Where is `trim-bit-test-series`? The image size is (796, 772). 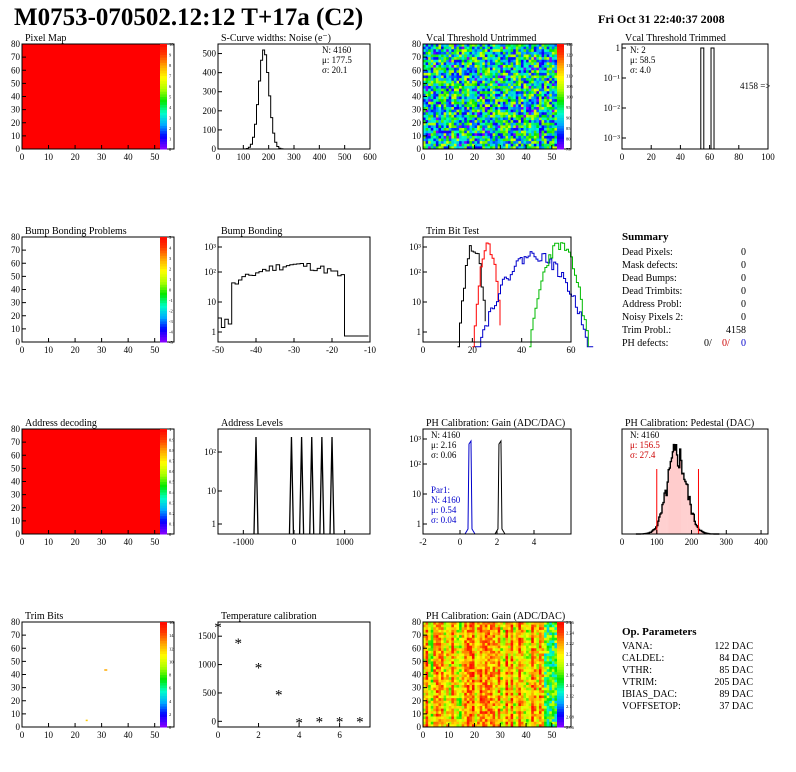
trim-bit-test-series is located at coordinates (486, 295).